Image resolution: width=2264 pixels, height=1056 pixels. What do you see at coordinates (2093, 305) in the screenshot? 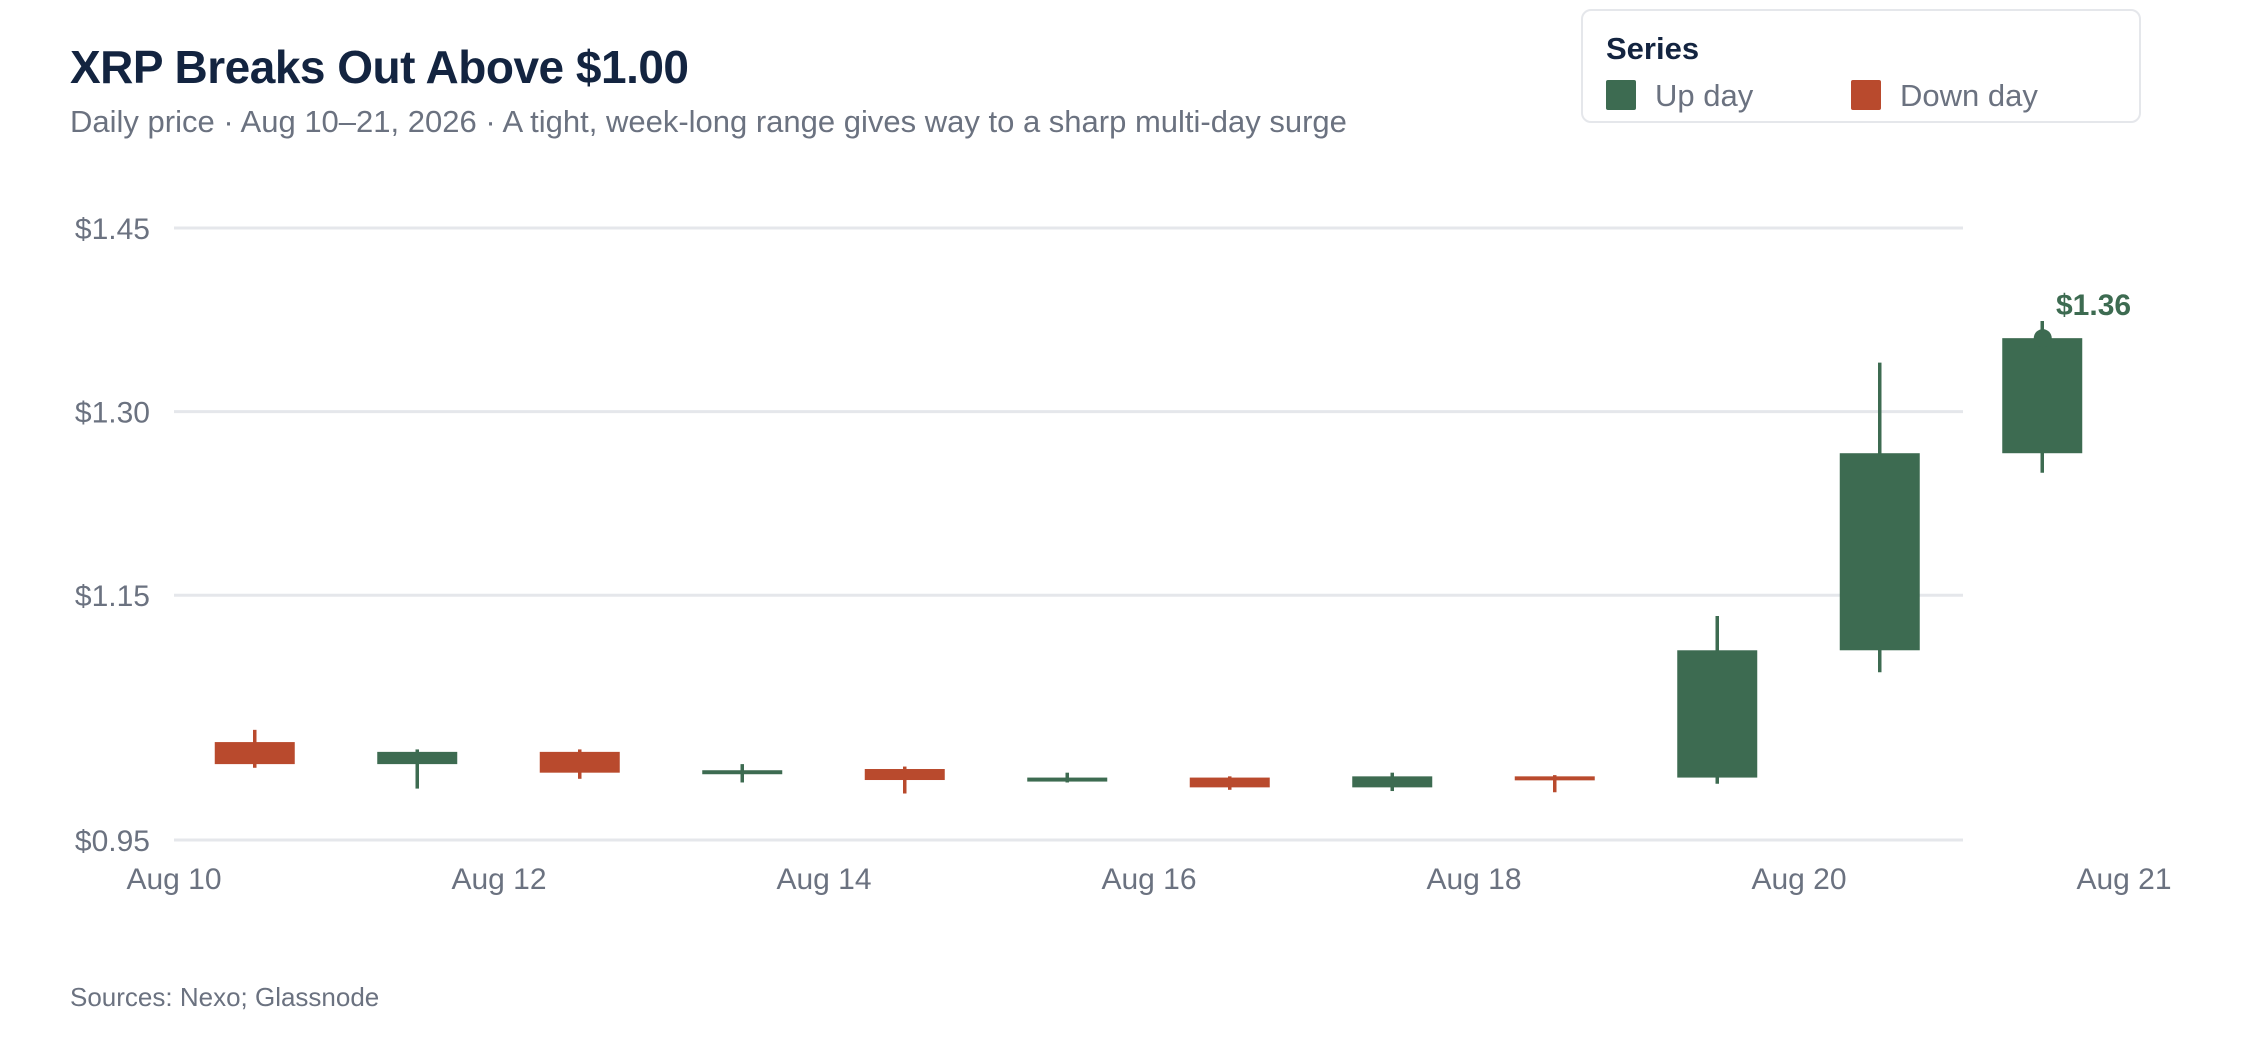
I see `last-price-label: $1.36` at bounding box center [2093, 305].